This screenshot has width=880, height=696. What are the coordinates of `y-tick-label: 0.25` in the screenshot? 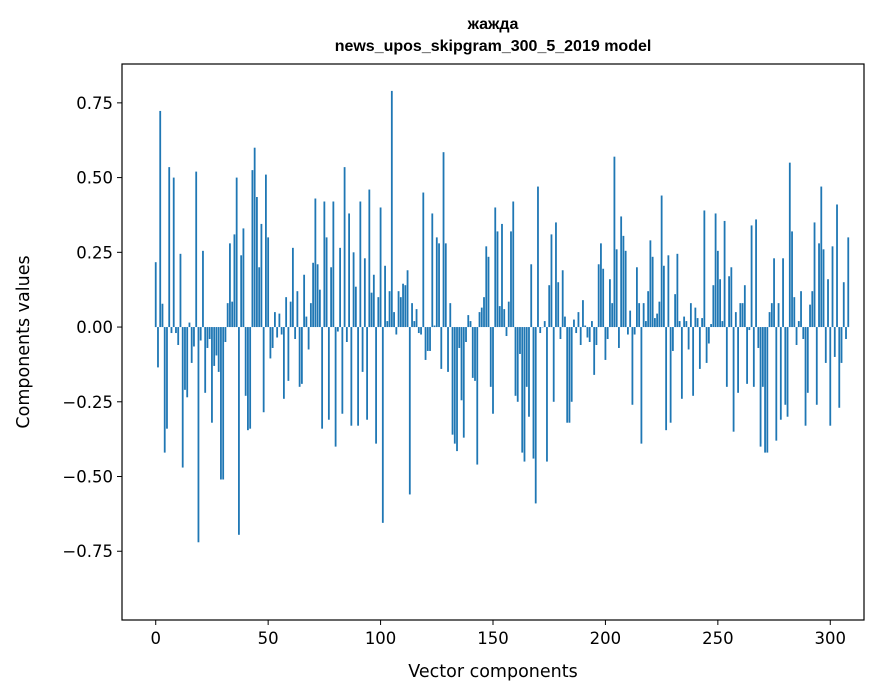 It's located at (94, 252).